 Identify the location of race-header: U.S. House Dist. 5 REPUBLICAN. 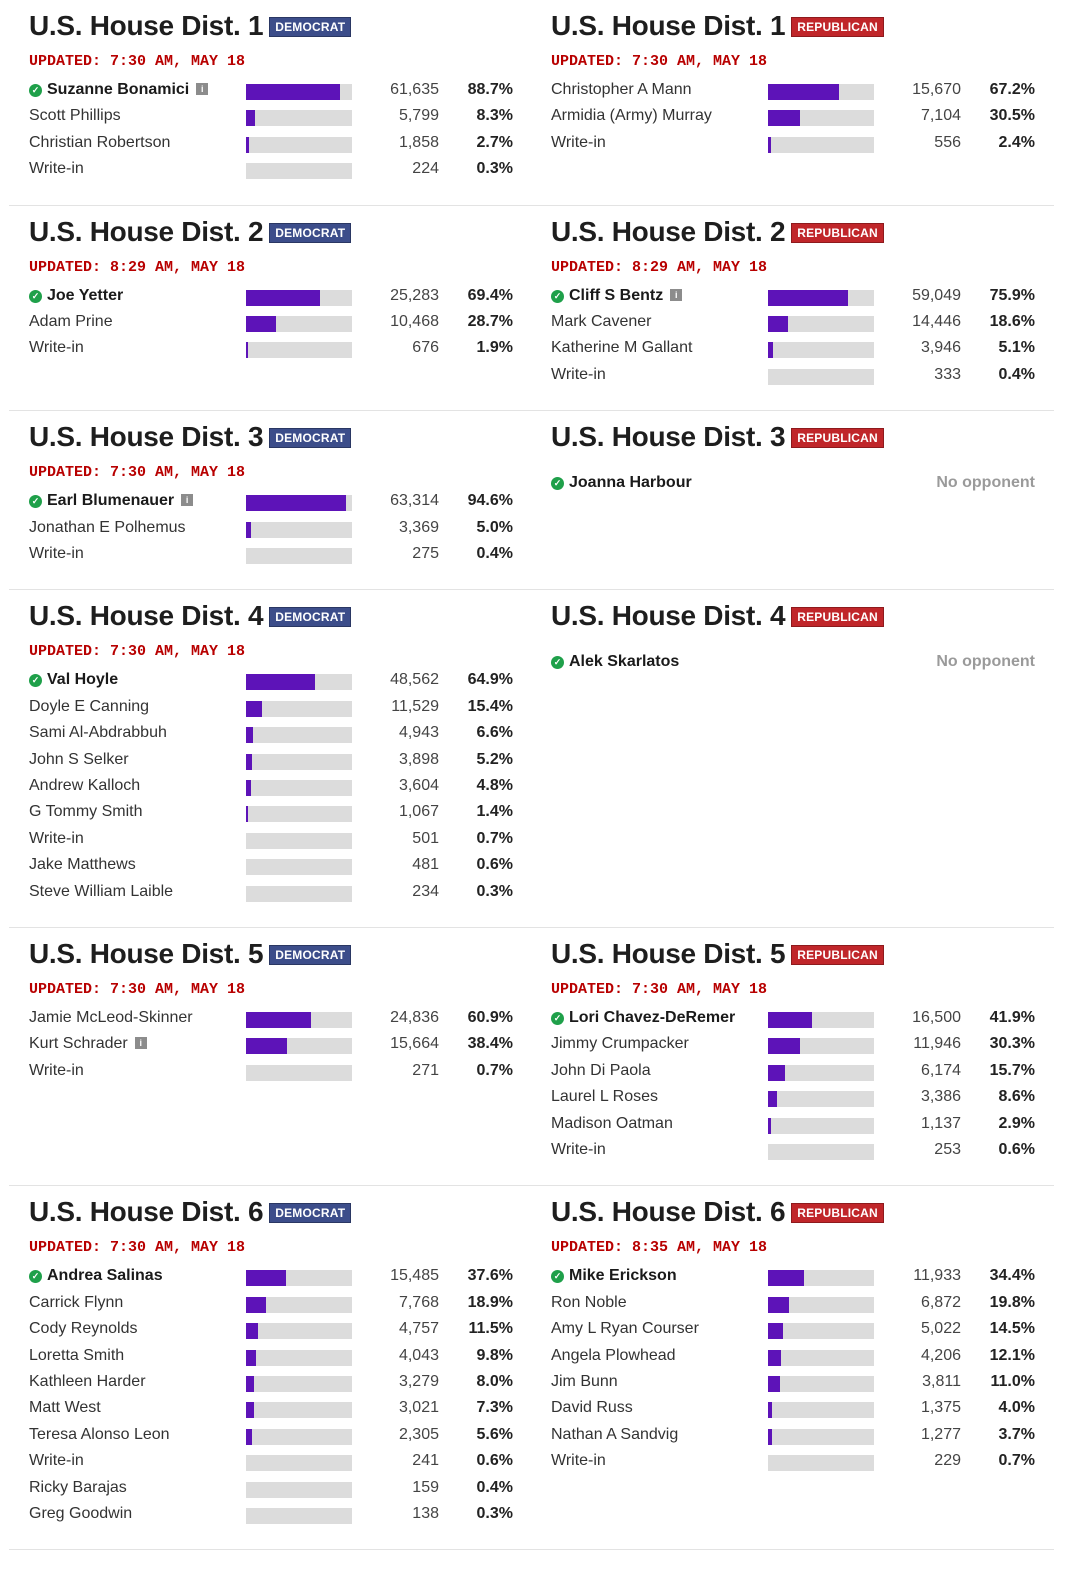
(717, 956).